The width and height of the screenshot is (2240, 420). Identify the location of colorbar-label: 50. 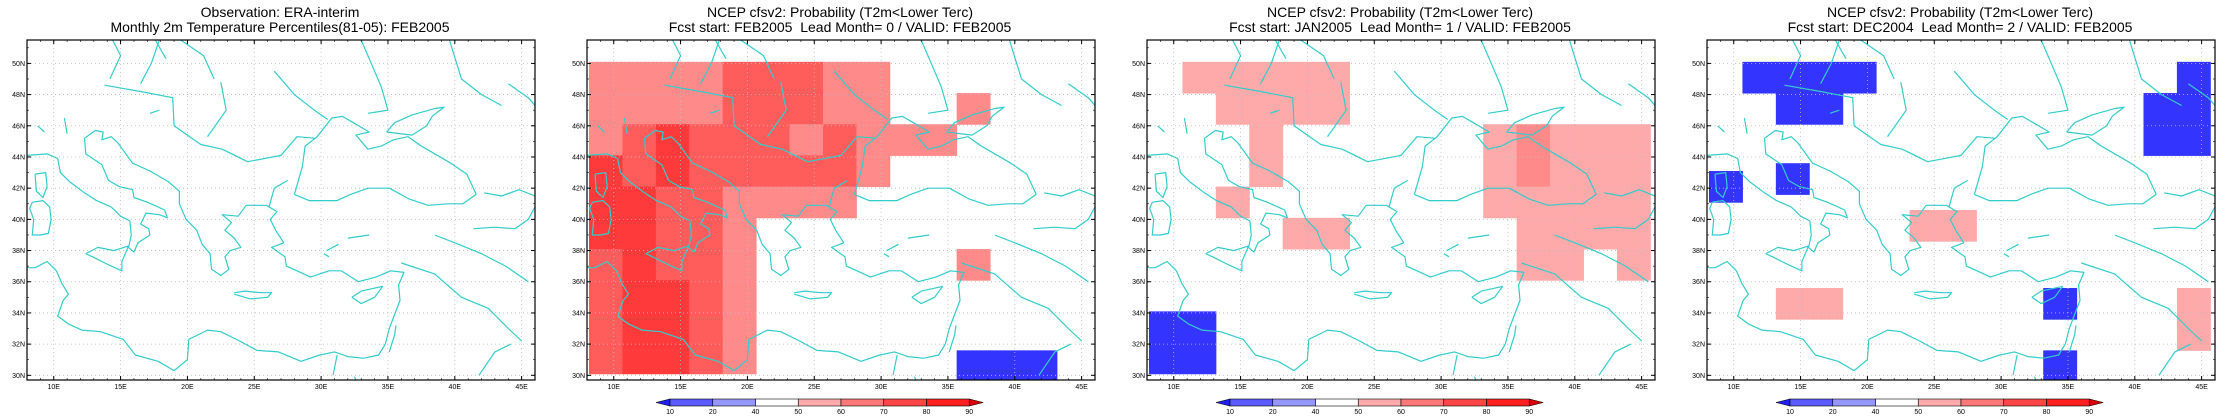
(1358, 412).